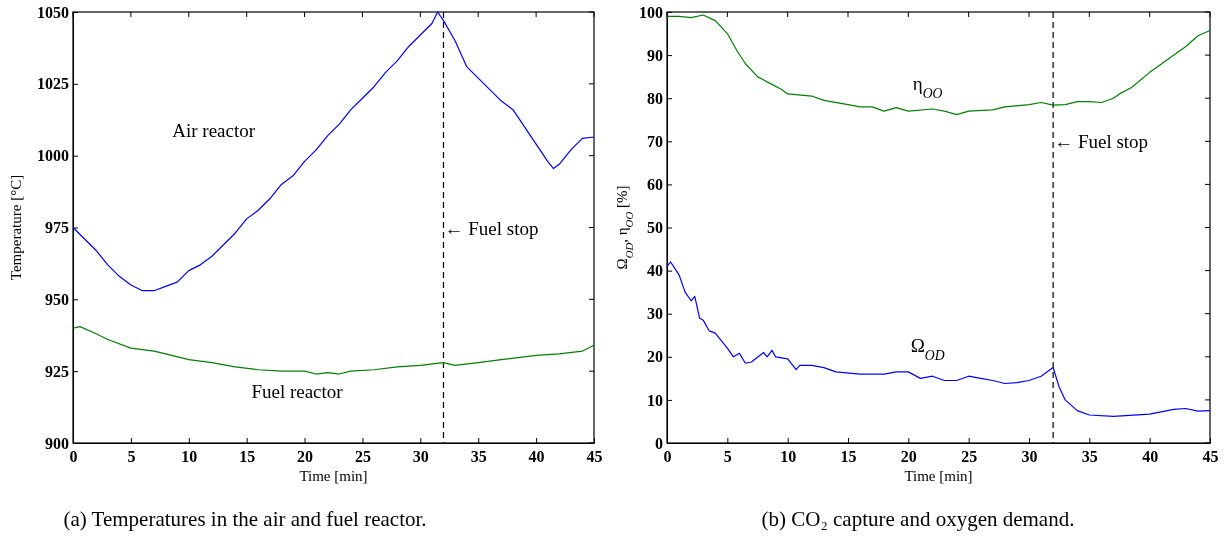  What do you see at coordinates (57, 228) in the screenshot?
I see `y-tick-label: 975` at bounding box center [57, 228].